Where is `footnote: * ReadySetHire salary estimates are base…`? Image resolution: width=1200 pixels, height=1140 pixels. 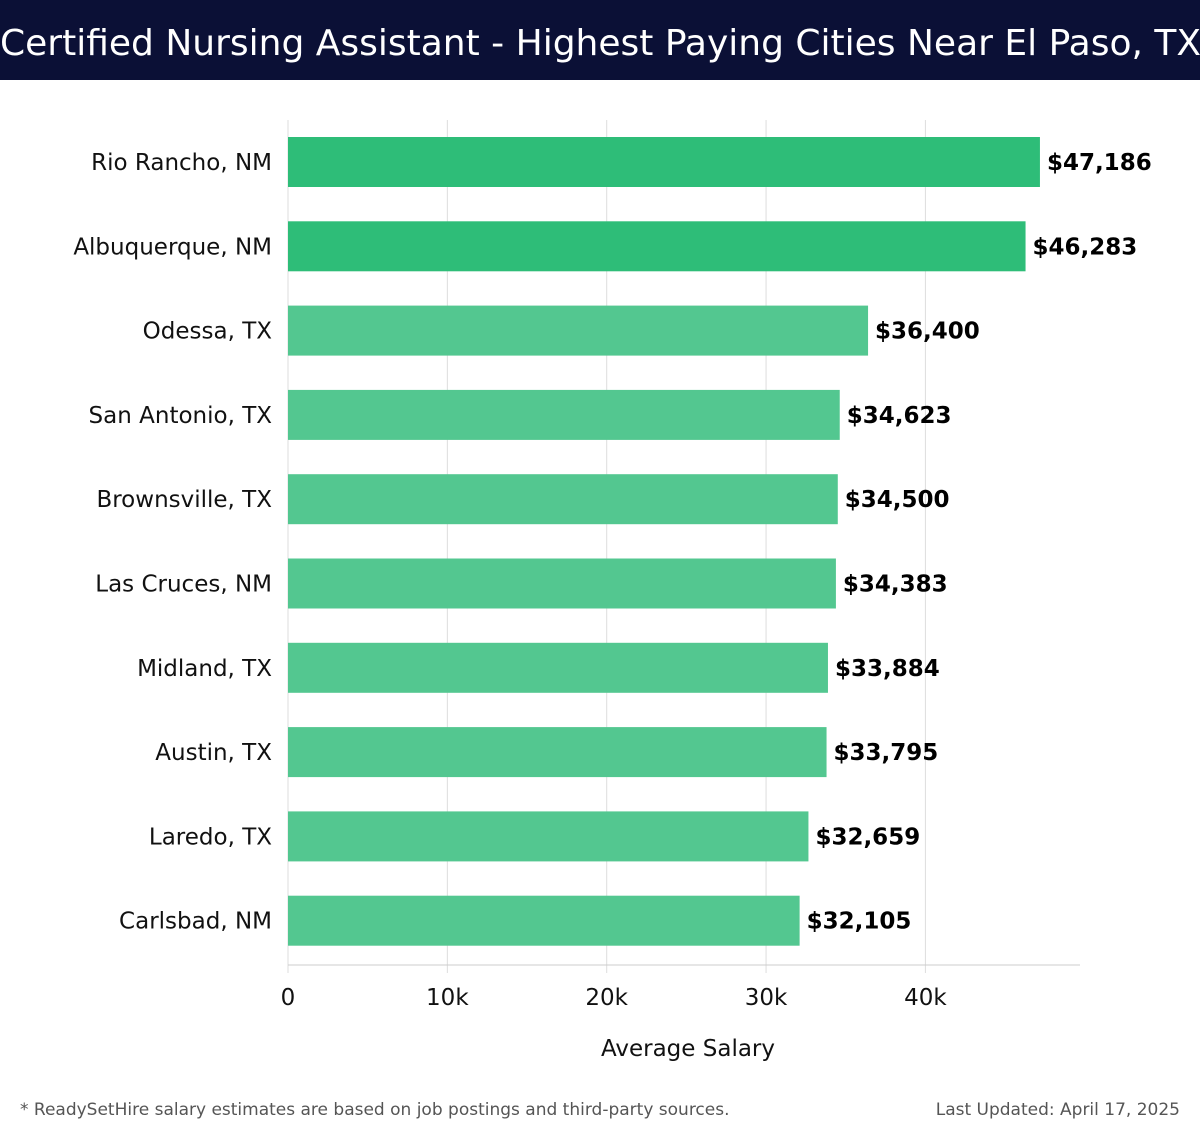
footnote: * ReadySetHire salary estimates are base… is located at coordinates (375, 1110).